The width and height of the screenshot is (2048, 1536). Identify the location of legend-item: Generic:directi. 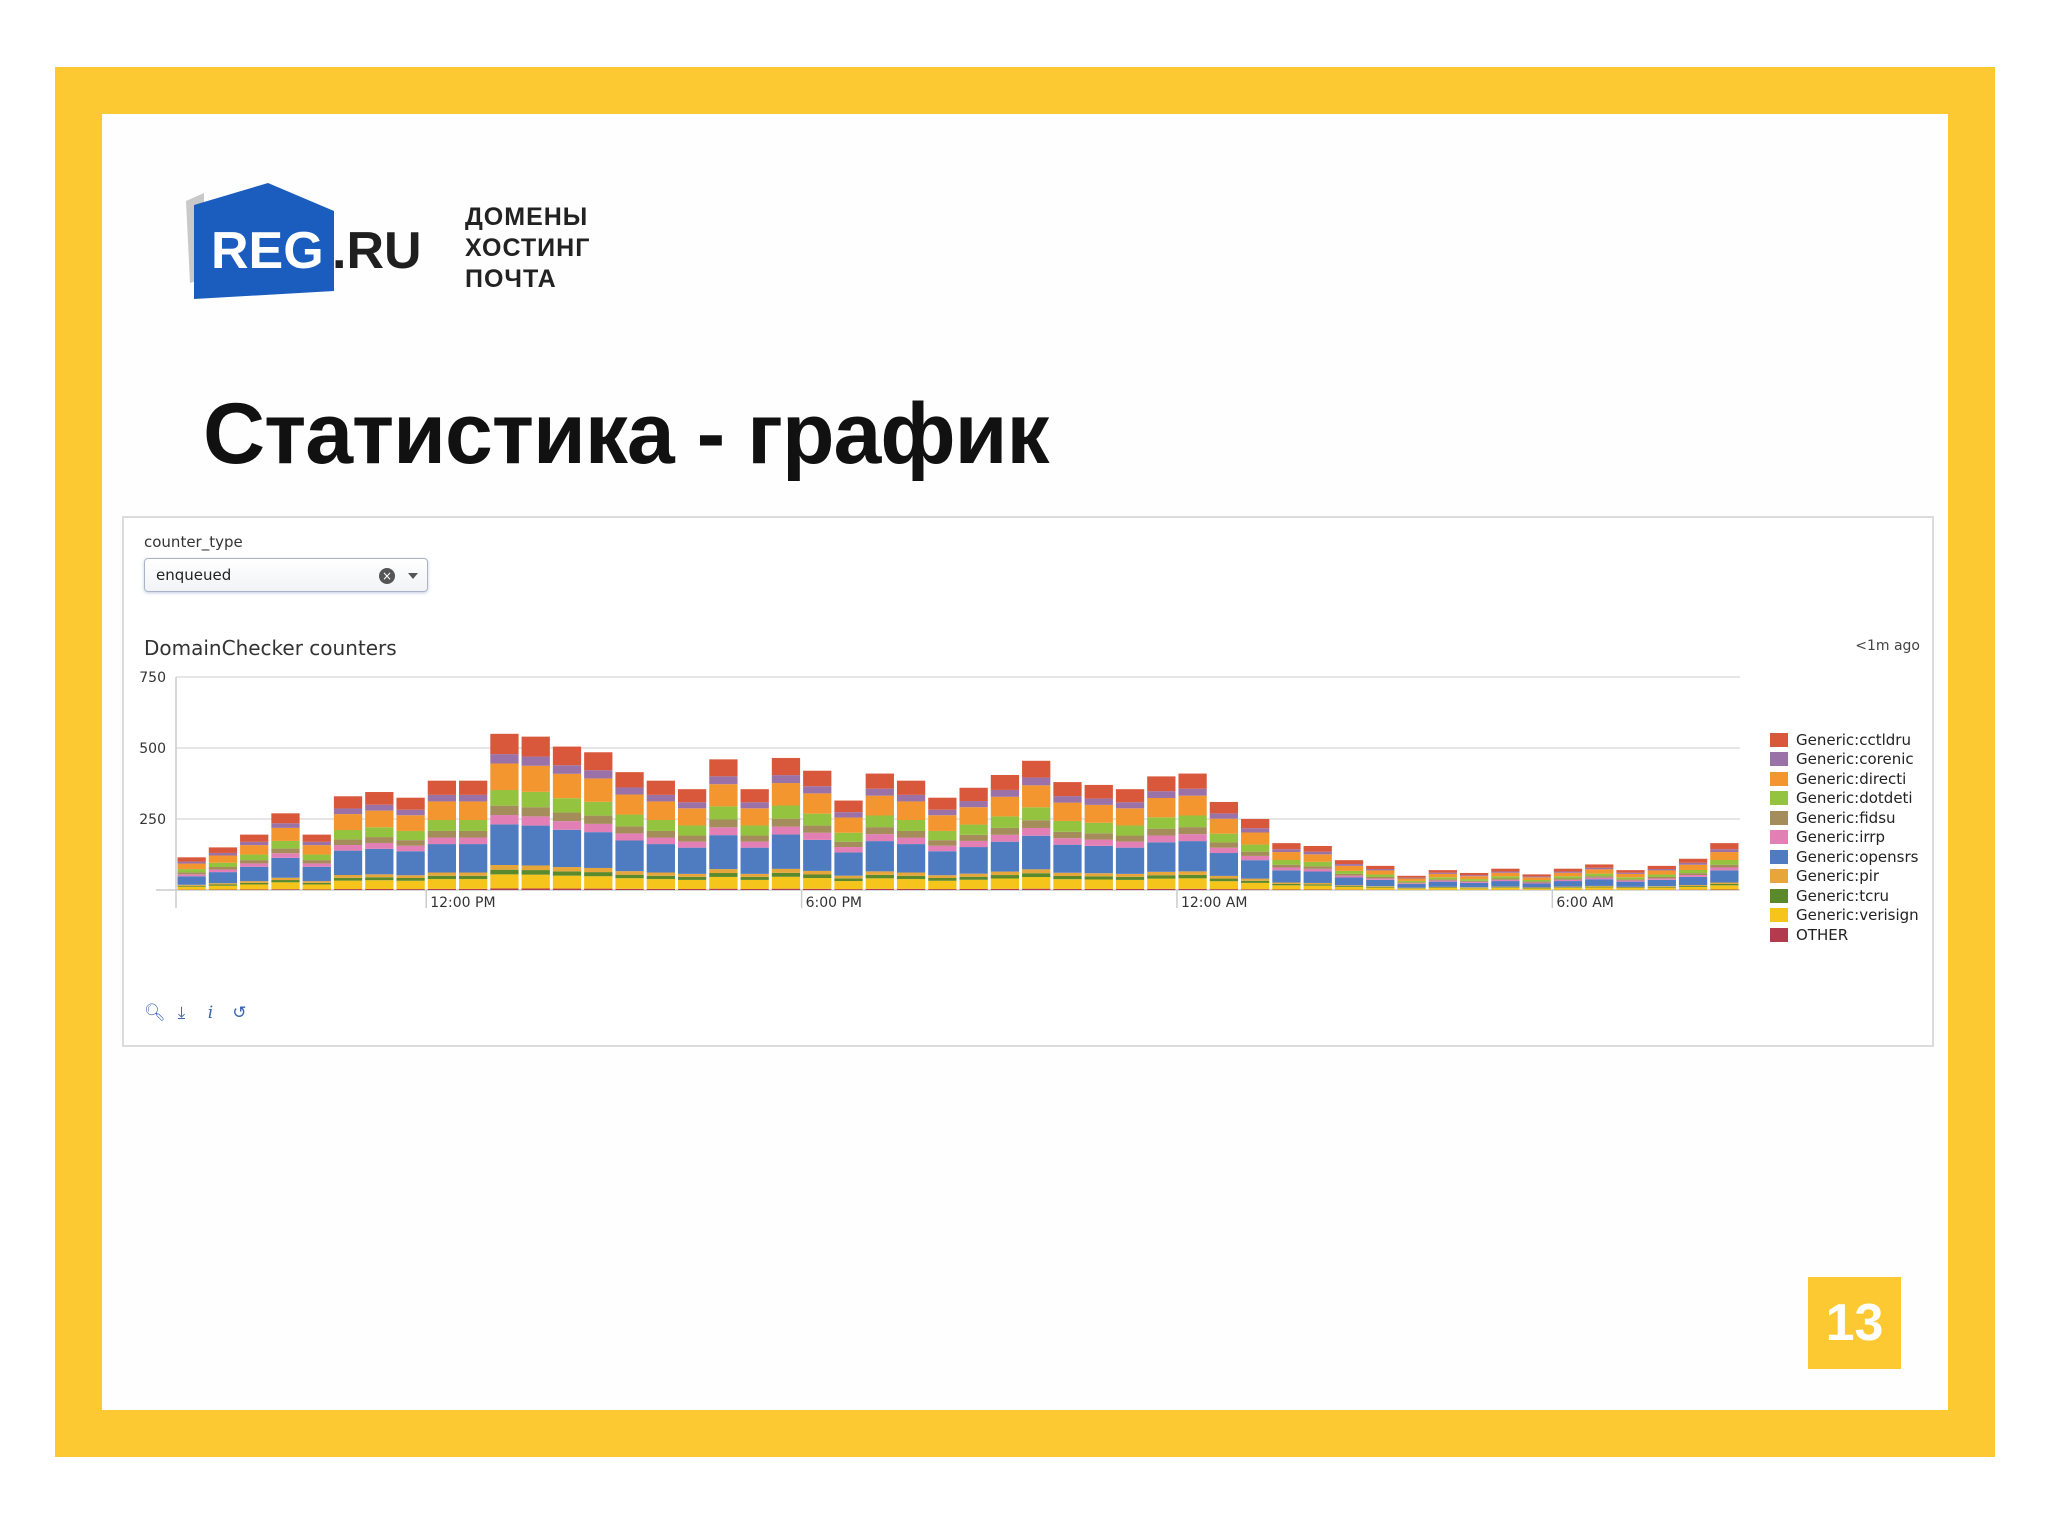
(1844, 779).